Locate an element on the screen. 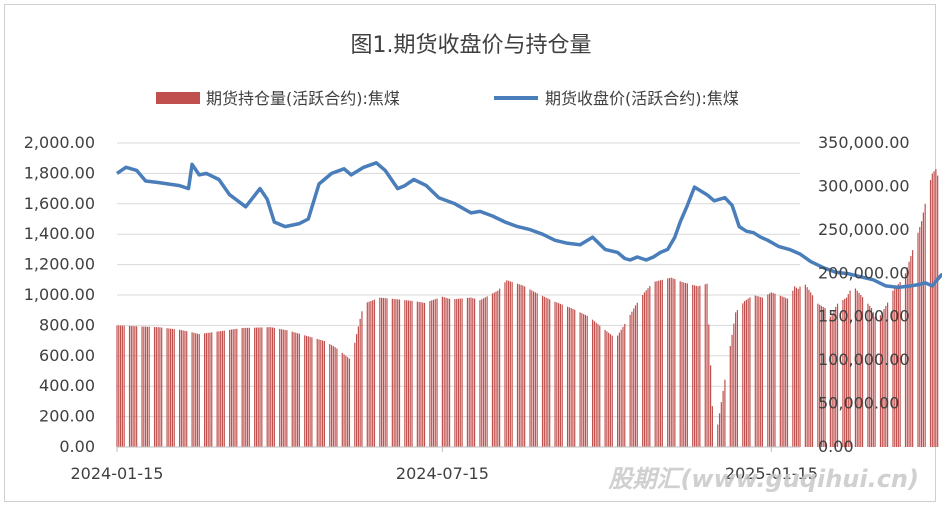 Image resolution: width=942 pixels, height=510 pixels. y-right-tick-label: 0.00 is located at coordinates (836, 446).